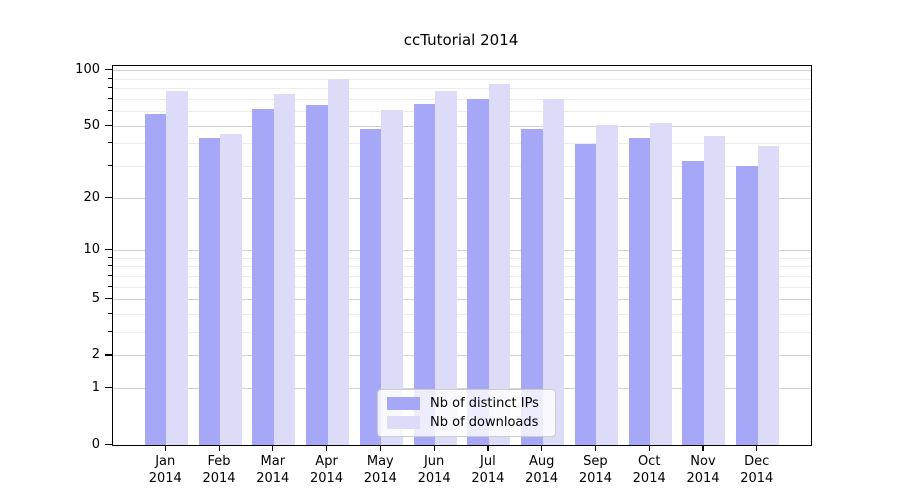 The height and width of the screenshot is (500, 900). What do you see at coordinates (95, 444) in the screenshot?
I see `y-tick-label: 0` at bounding box center [95, 444].